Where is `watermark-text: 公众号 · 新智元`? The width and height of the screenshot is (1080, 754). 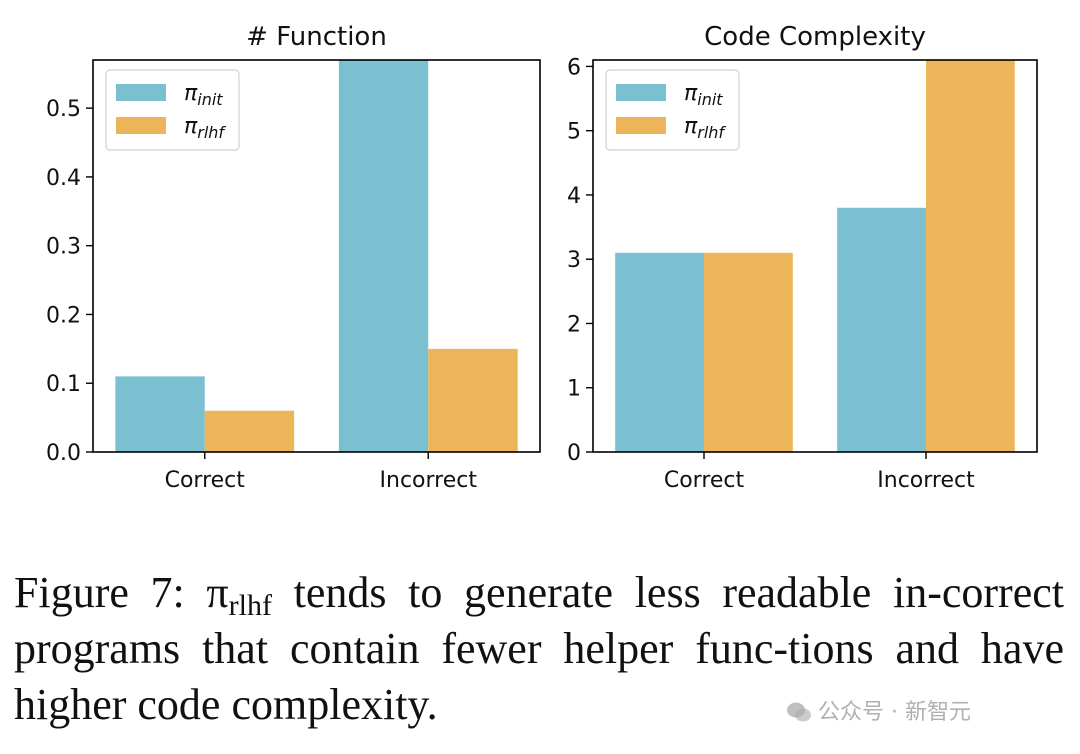 watermark-text: 公众号 · 新智元 is located at coordinates (894, 712).